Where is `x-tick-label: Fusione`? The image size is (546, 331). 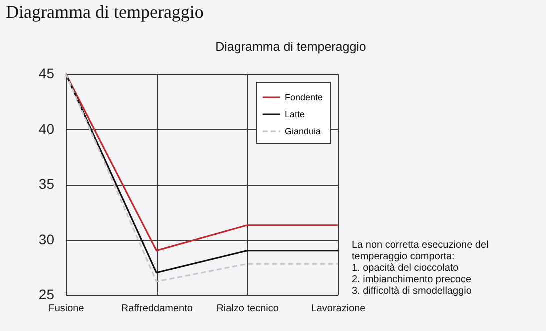
x-tick-label: Fusione is located at coordinates (66, 309).